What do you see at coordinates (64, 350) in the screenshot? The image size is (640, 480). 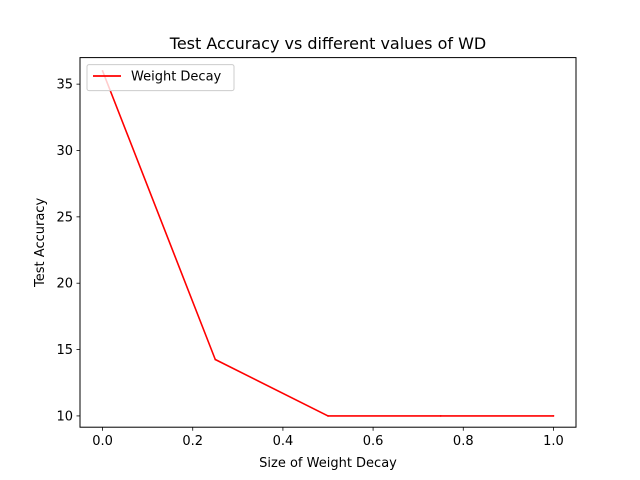 I see `y-tick-label: 15` at bounding box center [64, 350].